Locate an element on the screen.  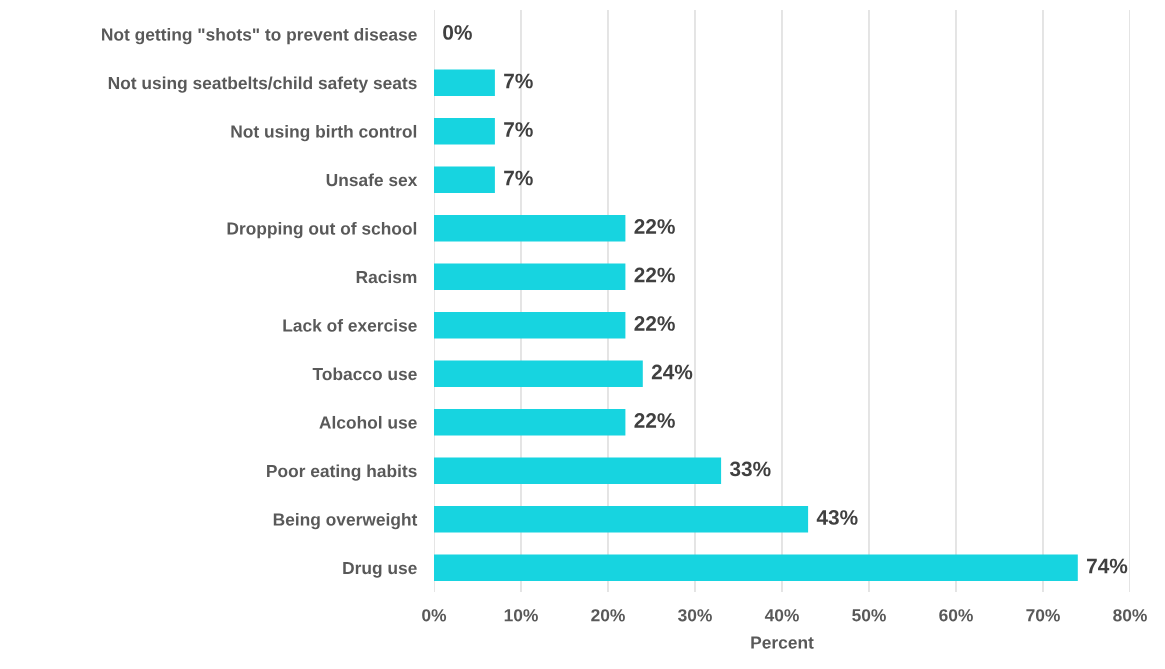
x-tick-label: 70% is located at coordinates (1043, 615).